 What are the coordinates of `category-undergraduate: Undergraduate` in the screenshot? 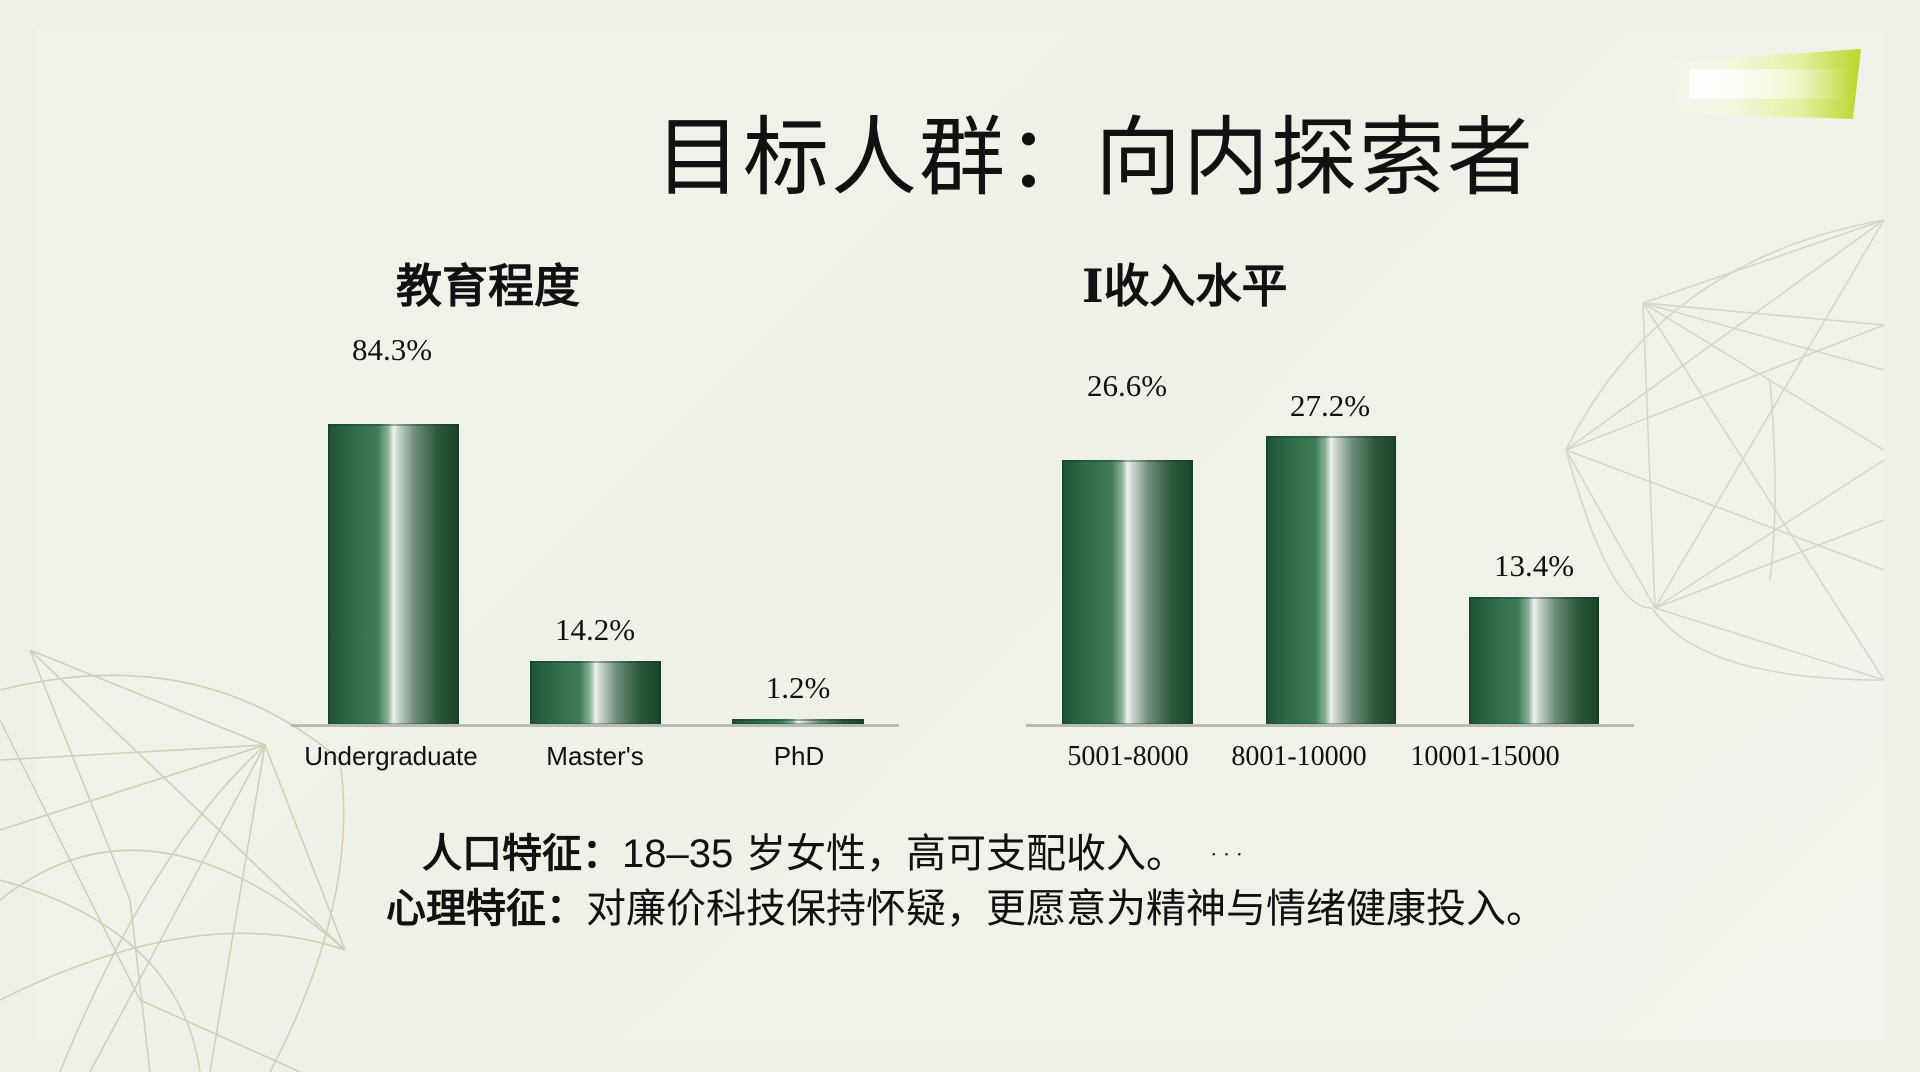 It's located at (391, 756).